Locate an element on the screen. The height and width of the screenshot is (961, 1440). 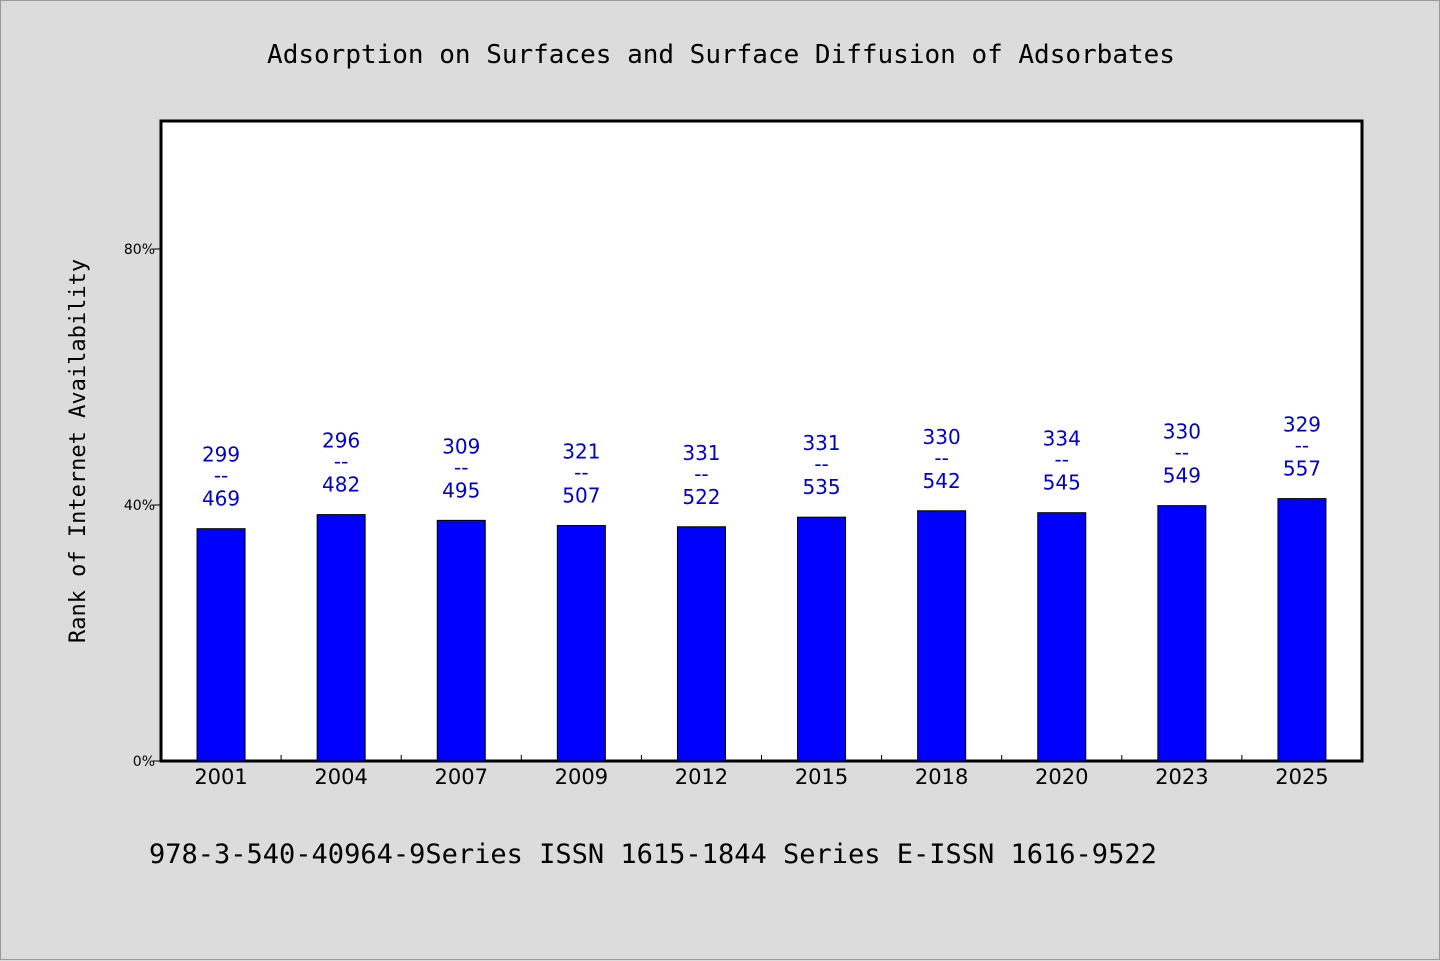
data-label-top: 309 is located at coordinates (461, 446).